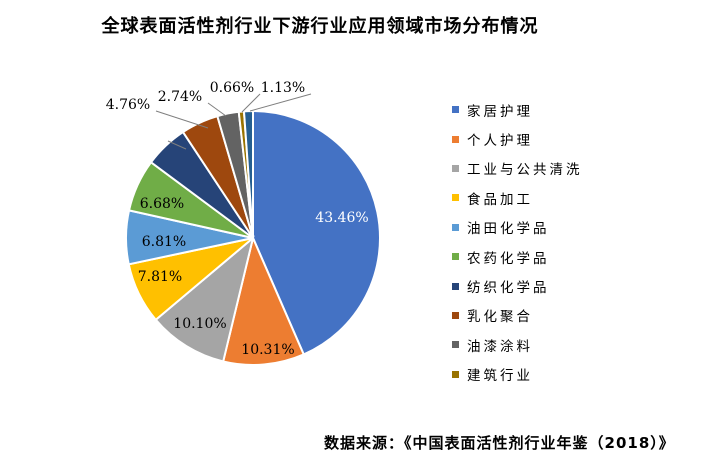 This screenshot has height=464, width=716. I want to click on legend-label: 个人护理, so click(500, 141).